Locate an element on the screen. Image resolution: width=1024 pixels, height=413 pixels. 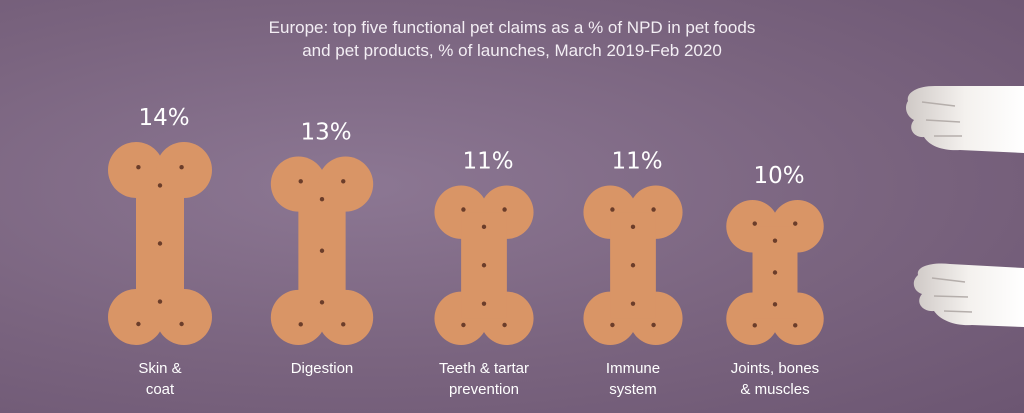
category-label: prevention is located at coordinates (484, 389).